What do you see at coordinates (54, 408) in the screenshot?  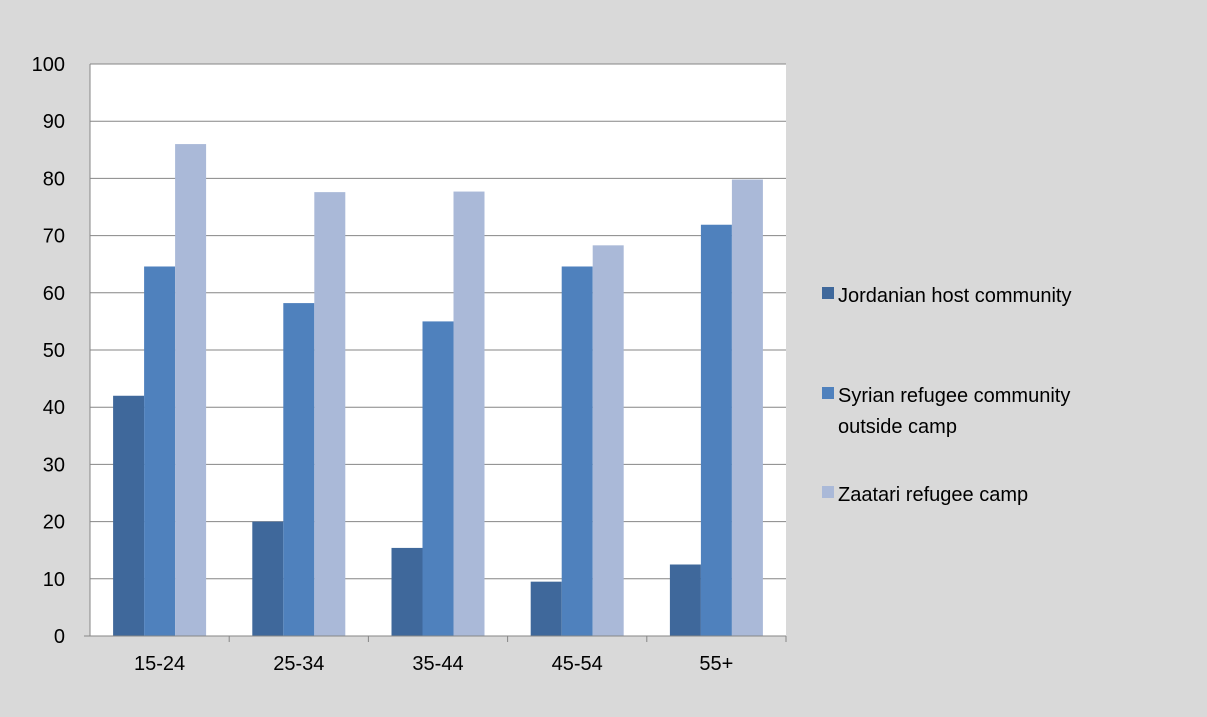 I see `y-tick-label: 40` at bounding box center [54, 408].